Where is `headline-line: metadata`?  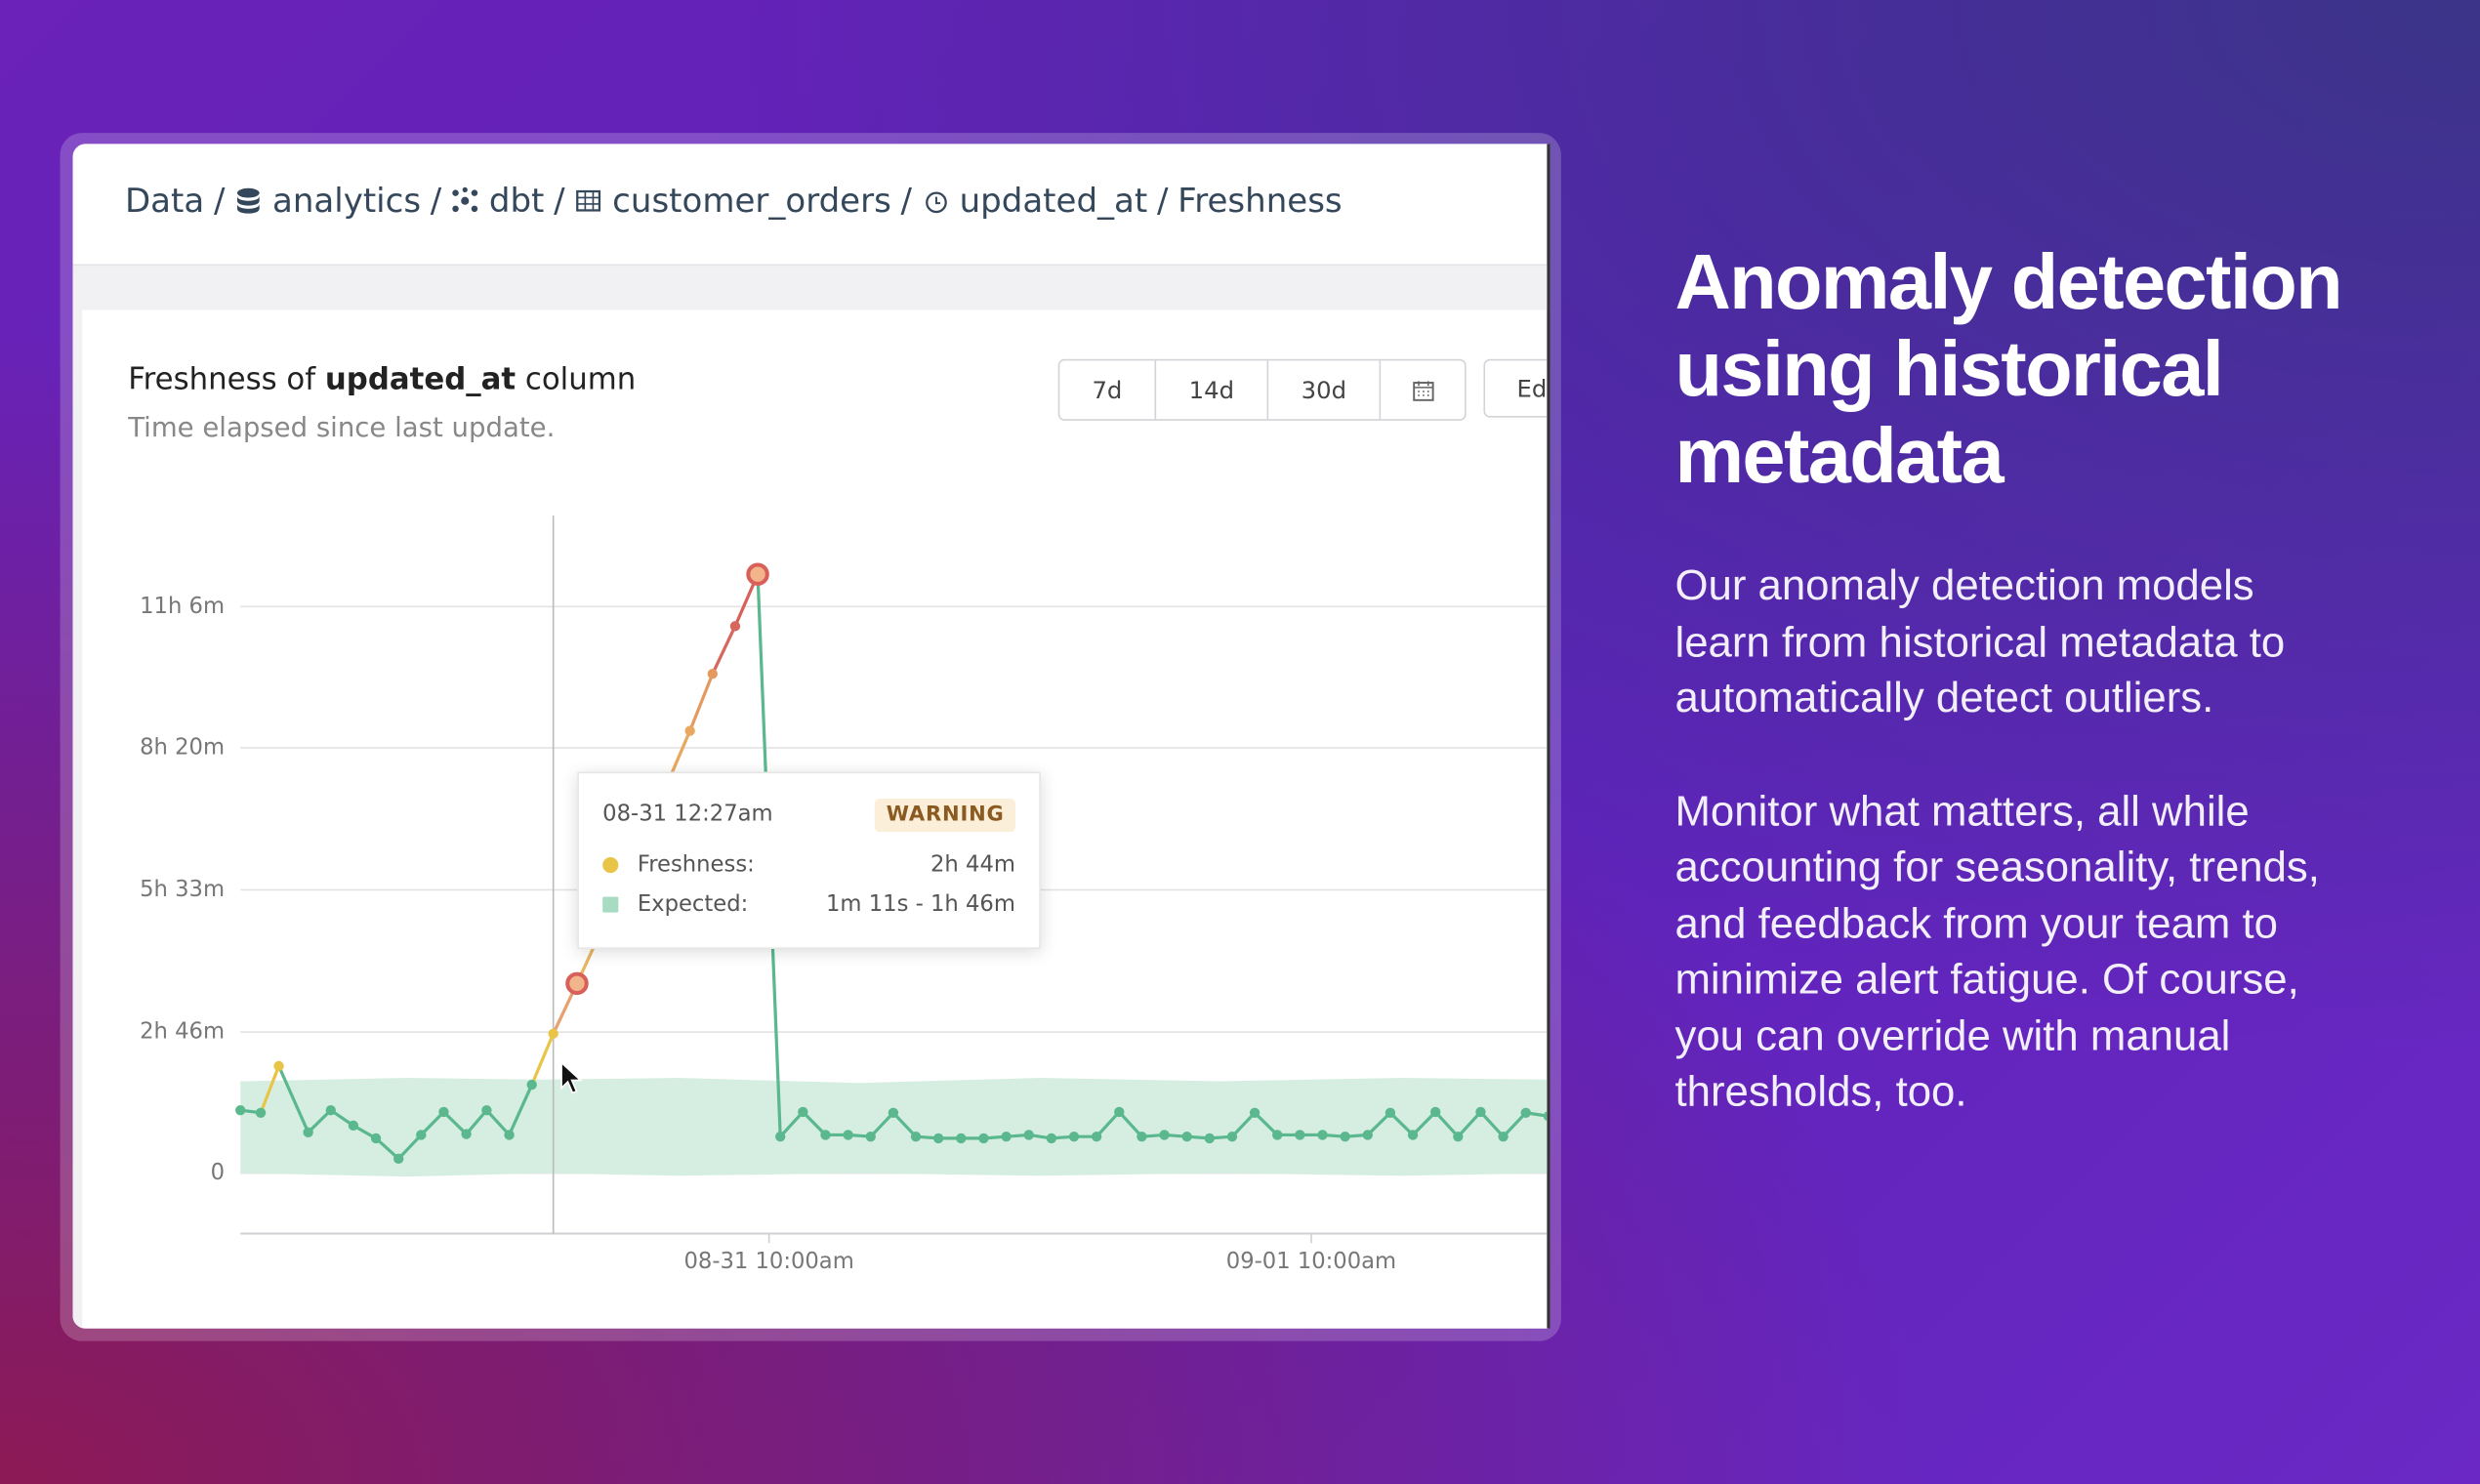
headline-line: metadata is located at coordinates (1839, 457).